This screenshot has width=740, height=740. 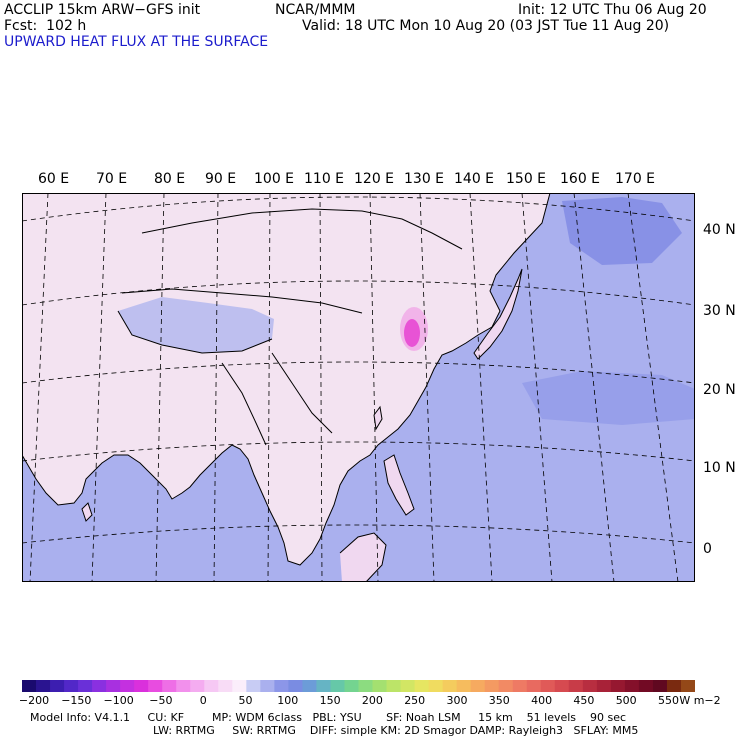 I want to click on borneo-coast, so click(x=363, y=557).